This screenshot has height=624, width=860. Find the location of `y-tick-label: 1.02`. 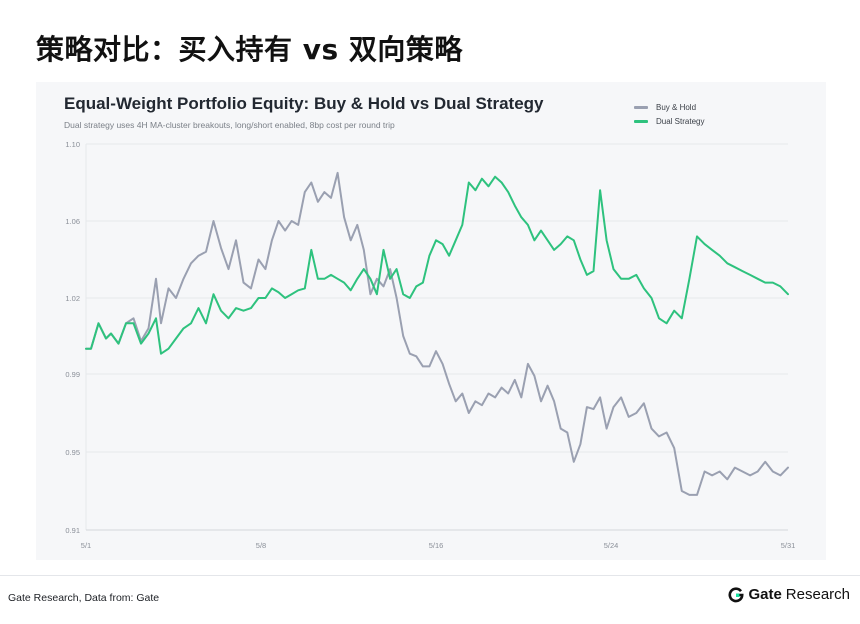

y-tick-label: 1.02 is located at coordinates (72, 298).